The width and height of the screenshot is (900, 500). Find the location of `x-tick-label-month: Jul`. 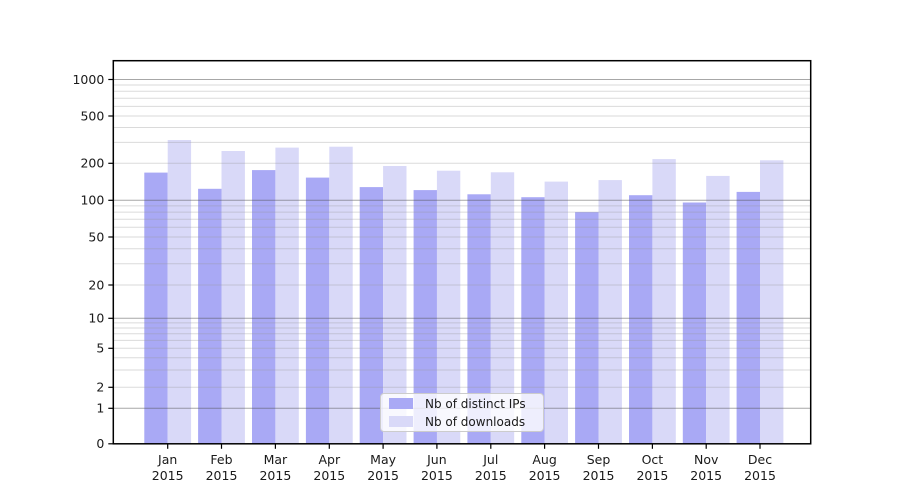

x-tick-label-month: Jul is located at coordinates (490, 459).